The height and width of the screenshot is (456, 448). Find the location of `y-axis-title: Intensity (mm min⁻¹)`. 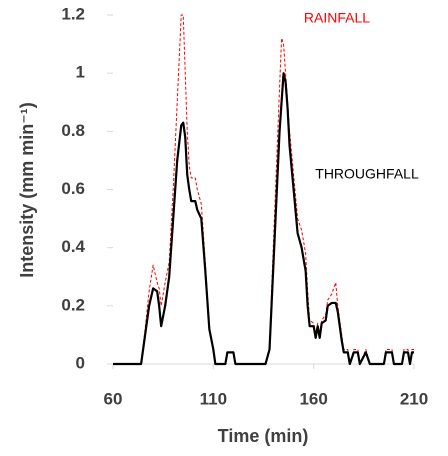

y-axis-title: Intensity (mm min⁻¹) is located at coordinates (27, 190).